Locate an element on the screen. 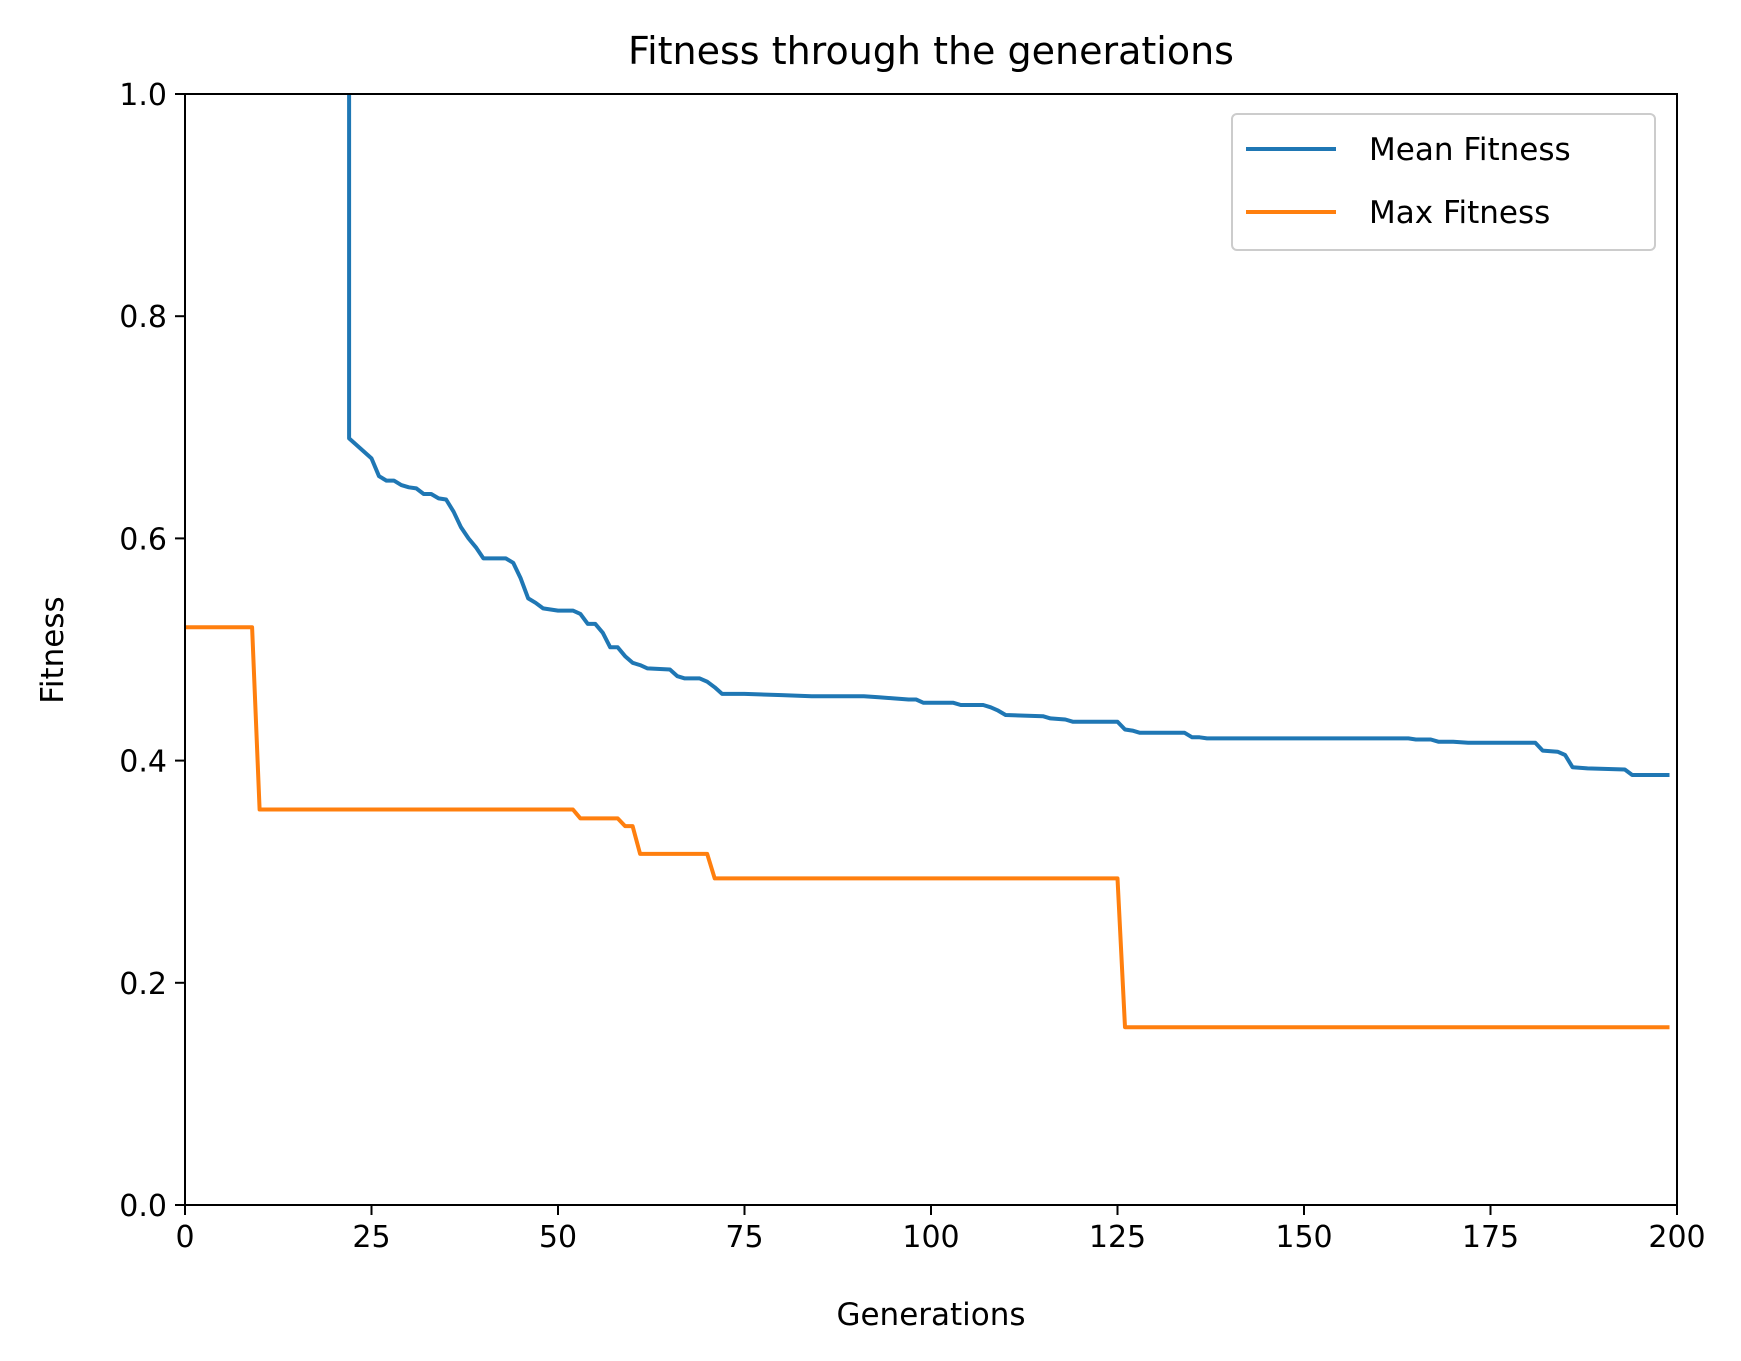  x-tick-label: 200 is located at coordinates (1676, 1237).